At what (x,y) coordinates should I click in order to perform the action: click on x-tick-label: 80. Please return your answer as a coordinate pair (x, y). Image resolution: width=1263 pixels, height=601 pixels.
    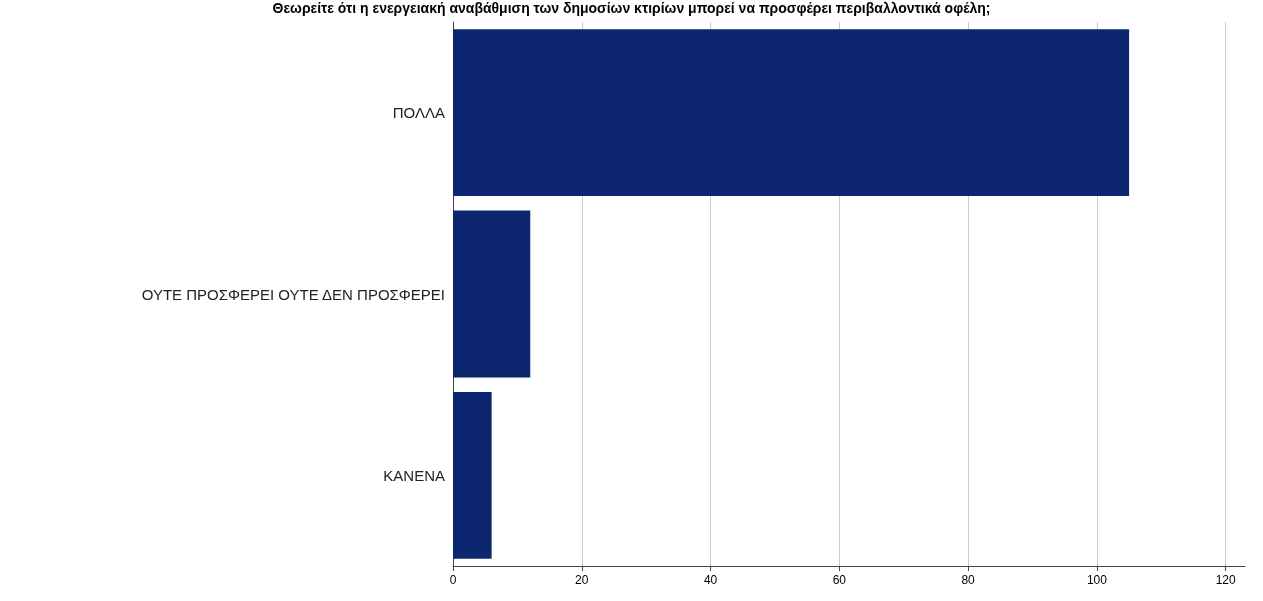
    Looking at the image, I should click on (968, 580).